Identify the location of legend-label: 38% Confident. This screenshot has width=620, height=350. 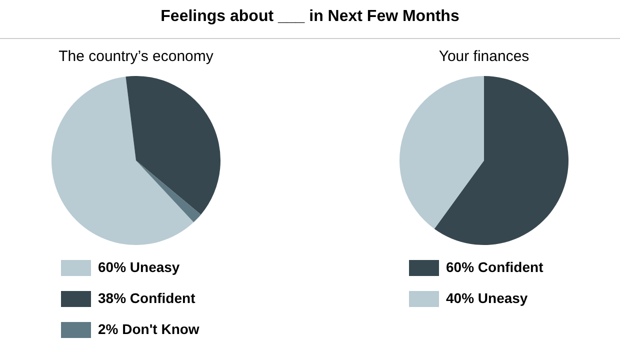
(147, 298).